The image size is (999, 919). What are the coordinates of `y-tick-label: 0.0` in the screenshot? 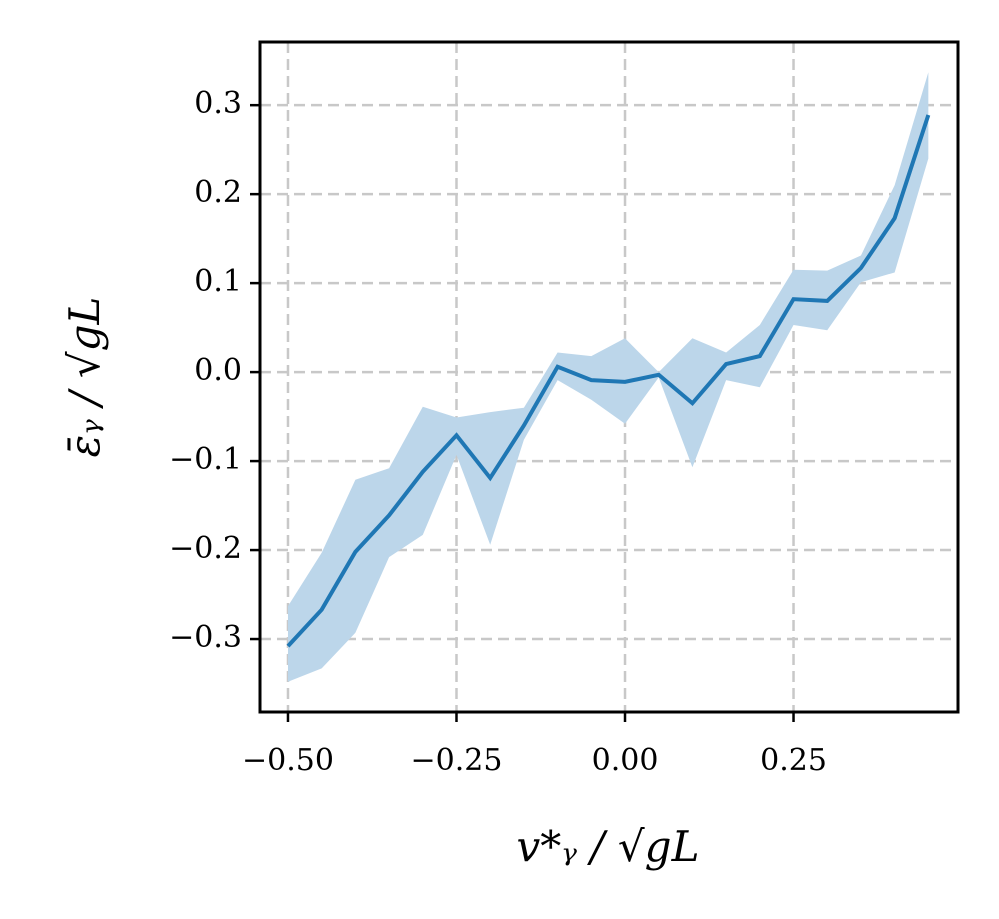 It's located at (218, 370).